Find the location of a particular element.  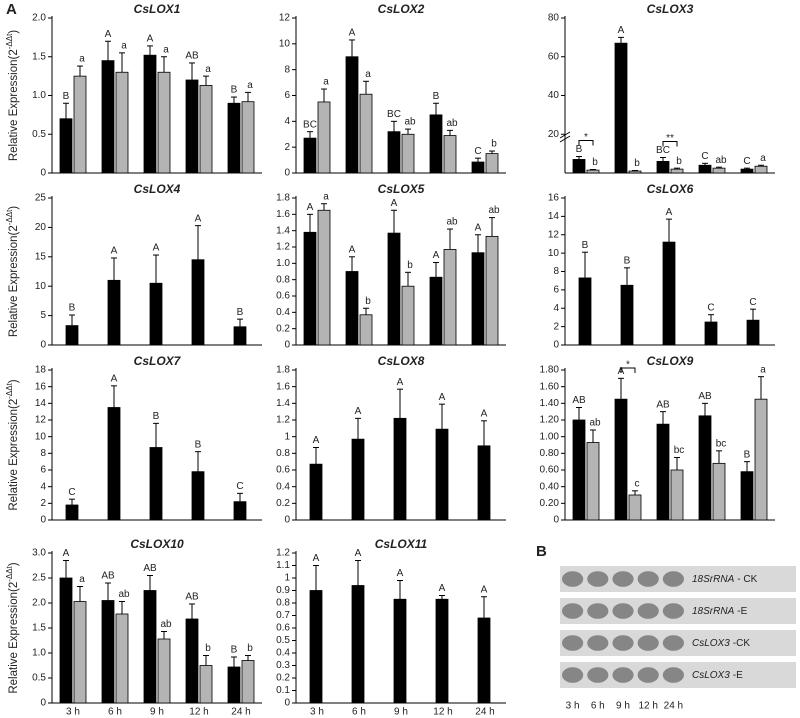

y-axis-label-sup: -ΔΔt is located at coordinates (9, 217).